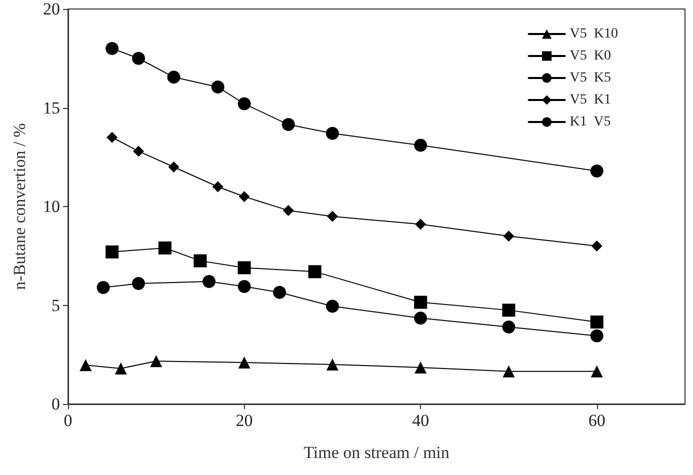  Describe the element at coordinates (68, 420) in the screenshot. I see `x-tick-label: 0` at that location.